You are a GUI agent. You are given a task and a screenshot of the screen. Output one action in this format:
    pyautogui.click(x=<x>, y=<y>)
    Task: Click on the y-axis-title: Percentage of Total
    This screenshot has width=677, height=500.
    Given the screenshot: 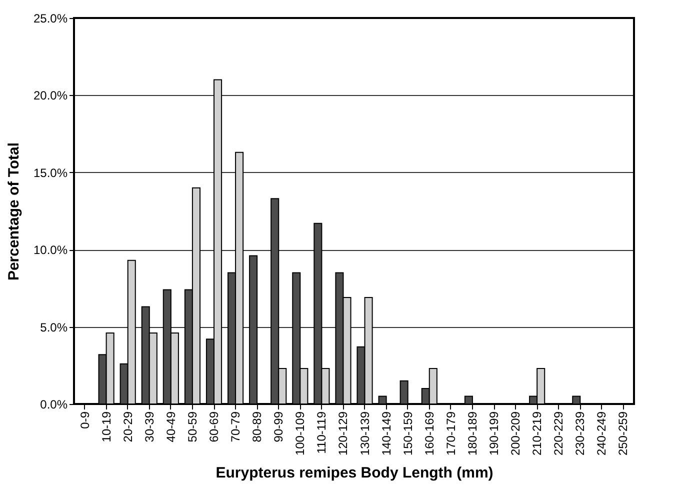 What is the action you would take?
    pyautogui.click(x=13, y=211)
    